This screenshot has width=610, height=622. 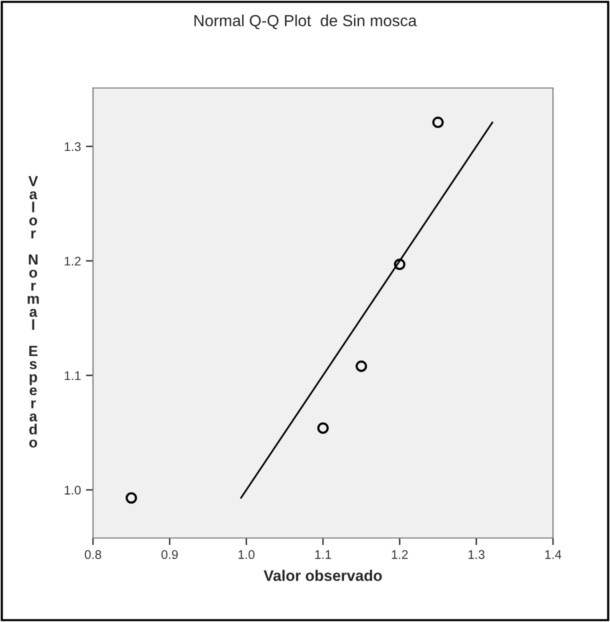 I want to click on x-tick-label: 0.8, so click(x=93, y=554).